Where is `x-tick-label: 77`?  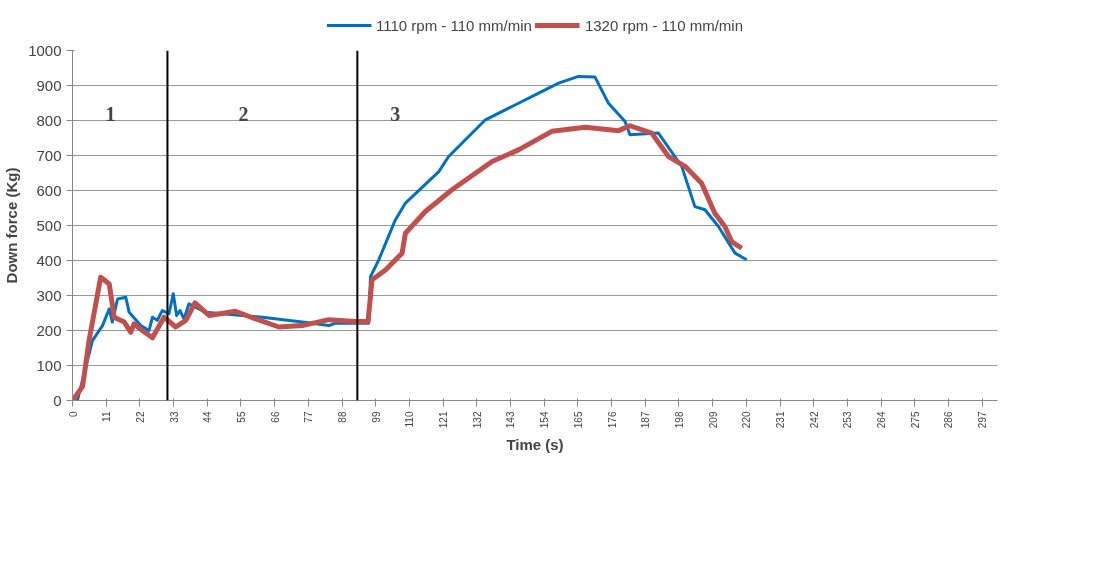
x-tick-label: 77 is located at coordinates (309, 417).